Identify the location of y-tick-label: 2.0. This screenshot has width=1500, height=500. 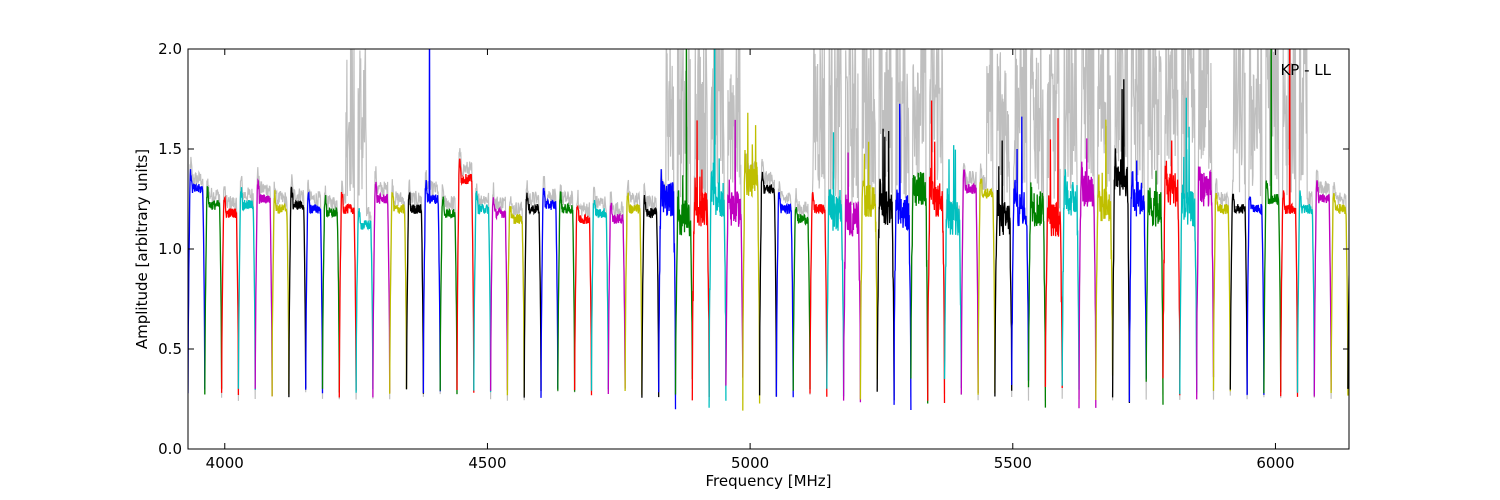
(170, 49).